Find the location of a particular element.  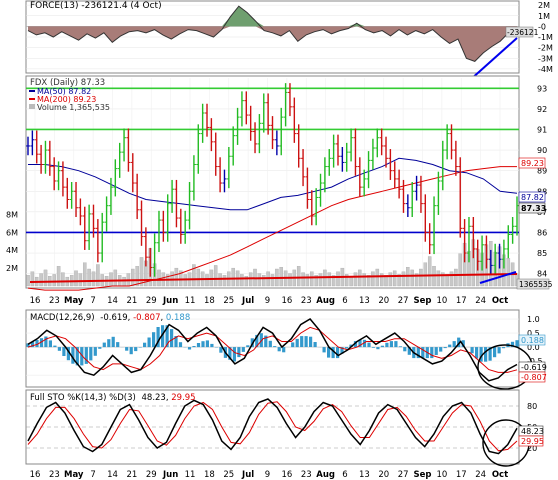

force-trendline is located at coordinates (493, 59).